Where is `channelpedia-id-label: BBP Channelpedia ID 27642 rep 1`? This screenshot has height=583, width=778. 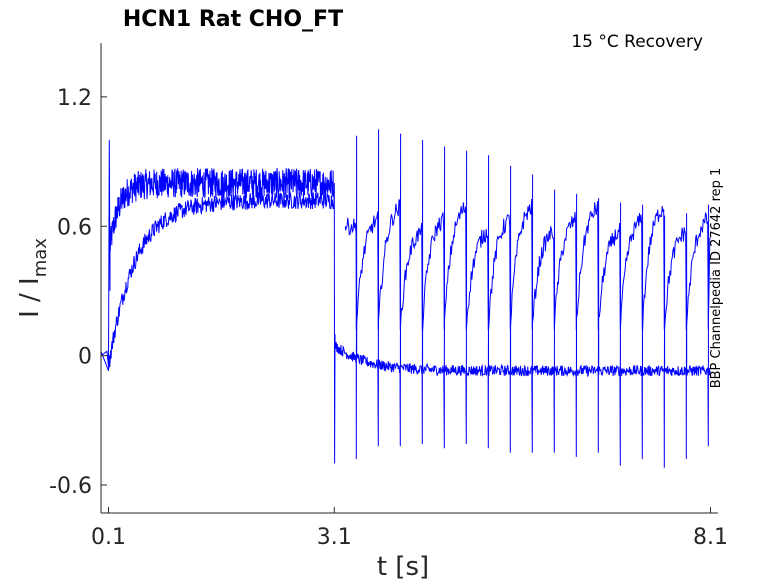
channelpedia-id-label: BBP Channelpedia ID 27642 rep 1 is located at coordinates (716, 278).